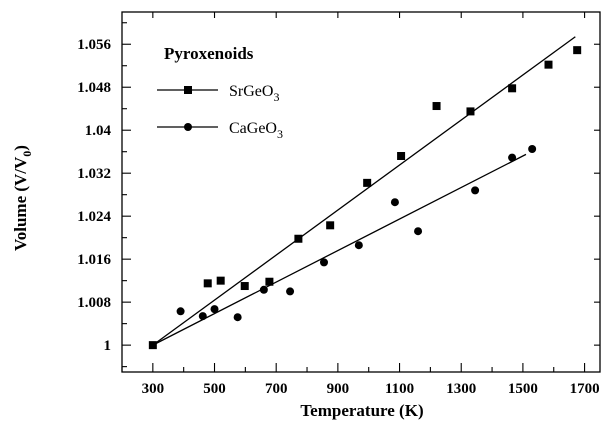 Image resolution: width=604 pixels, height=429 pixels. What do you see at coordinates (94, 45) in the screenshot?
I see `y-tick-label: 1.056` at bounding box center [94, 45].